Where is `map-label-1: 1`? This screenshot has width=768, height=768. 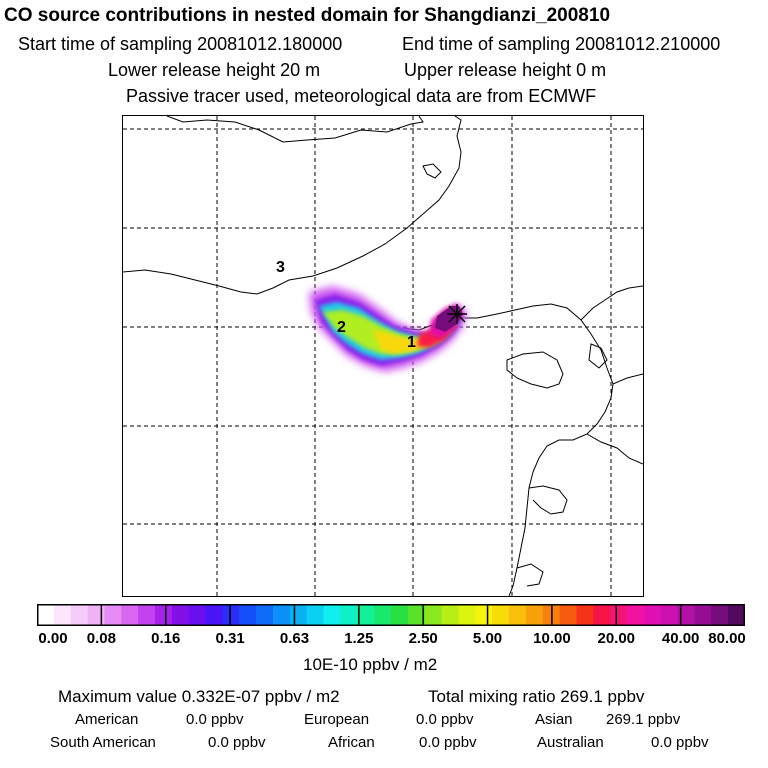
map-label-1: 1 is located at coordinates (411, 342).